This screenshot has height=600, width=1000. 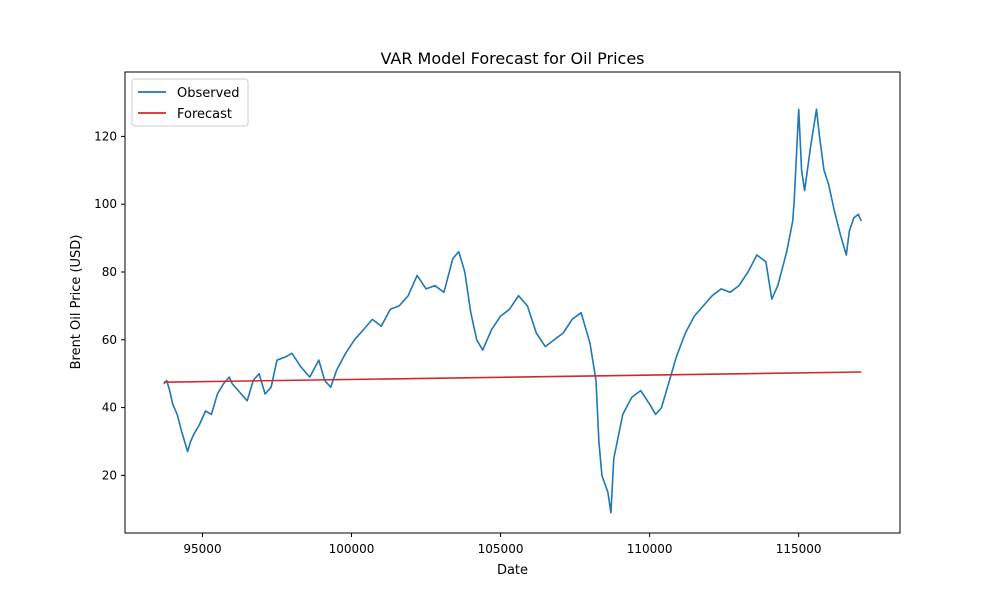 I want to click on y-tick-label: 60, so click(x=109, y=340).